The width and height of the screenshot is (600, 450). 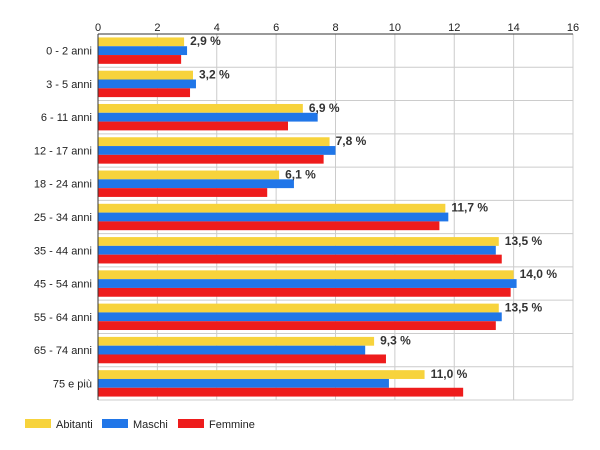 What do you see at coordinates (232, 425) in the screenshot?
I see `legend-label-femmine: Femmine` at bounding box center [232, 425].